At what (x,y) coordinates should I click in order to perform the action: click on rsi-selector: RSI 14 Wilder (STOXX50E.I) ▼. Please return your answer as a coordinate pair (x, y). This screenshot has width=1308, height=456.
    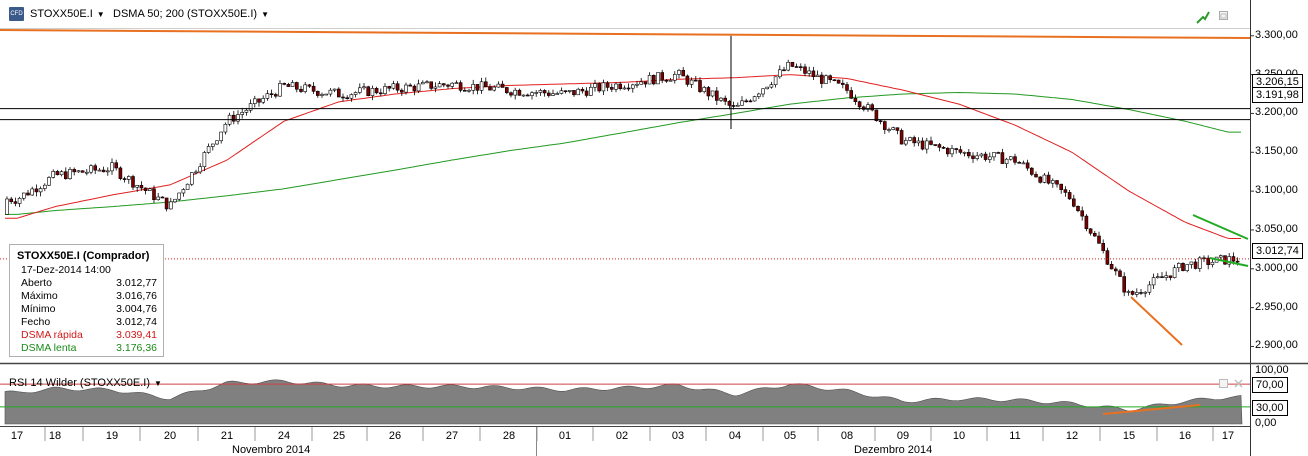
    Looking at the image, I should click on (85, 383).